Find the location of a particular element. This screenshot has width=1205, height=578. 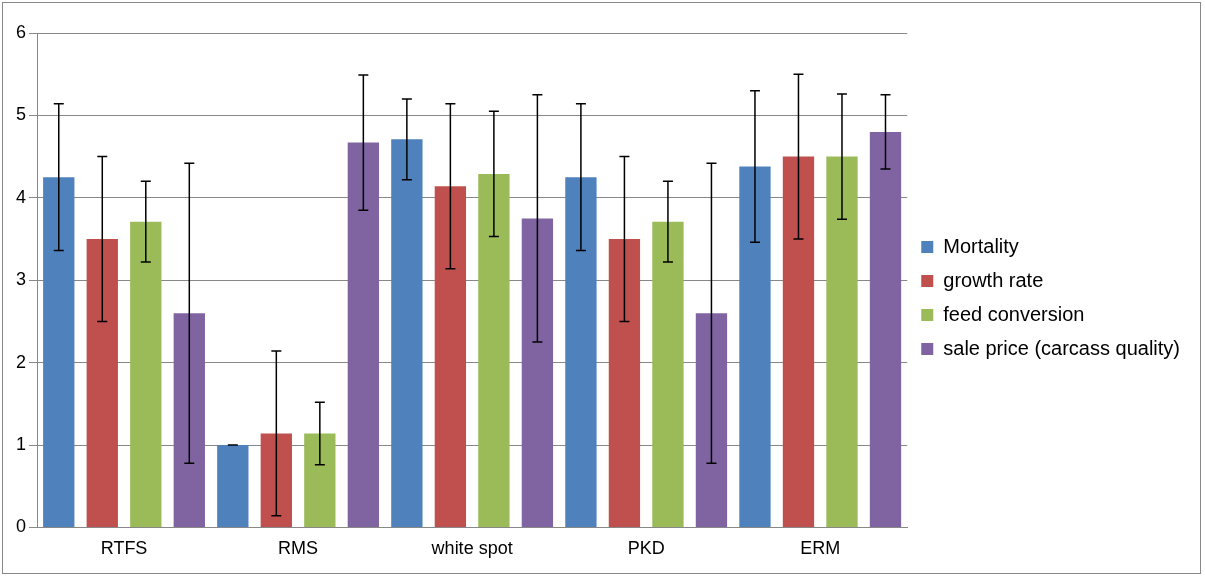

legend-label: Mortality is located at coordinates (981, 245).